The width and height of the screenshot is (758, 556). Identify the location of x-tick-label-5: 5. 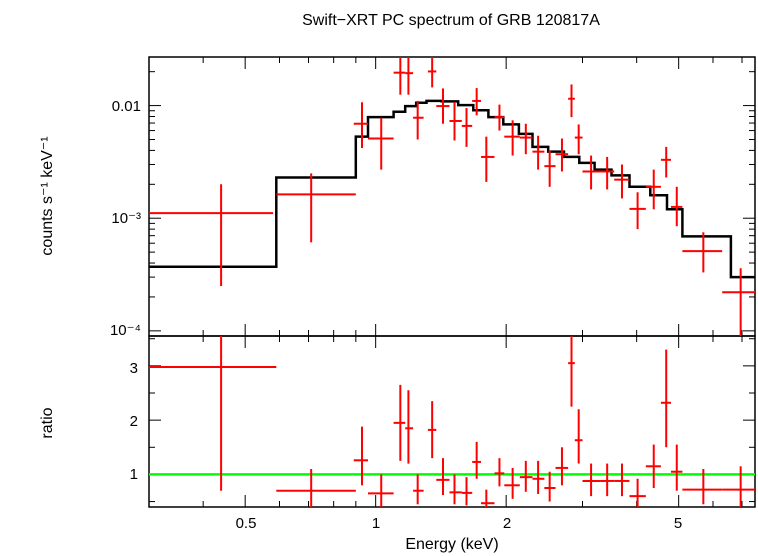
(678, 523).